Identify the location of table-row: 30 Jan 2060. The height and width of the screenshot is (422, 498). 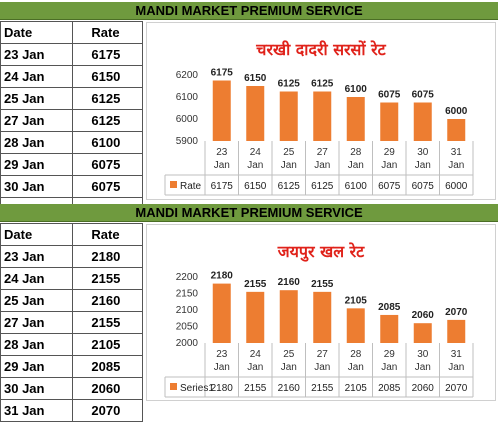
(71, 388).